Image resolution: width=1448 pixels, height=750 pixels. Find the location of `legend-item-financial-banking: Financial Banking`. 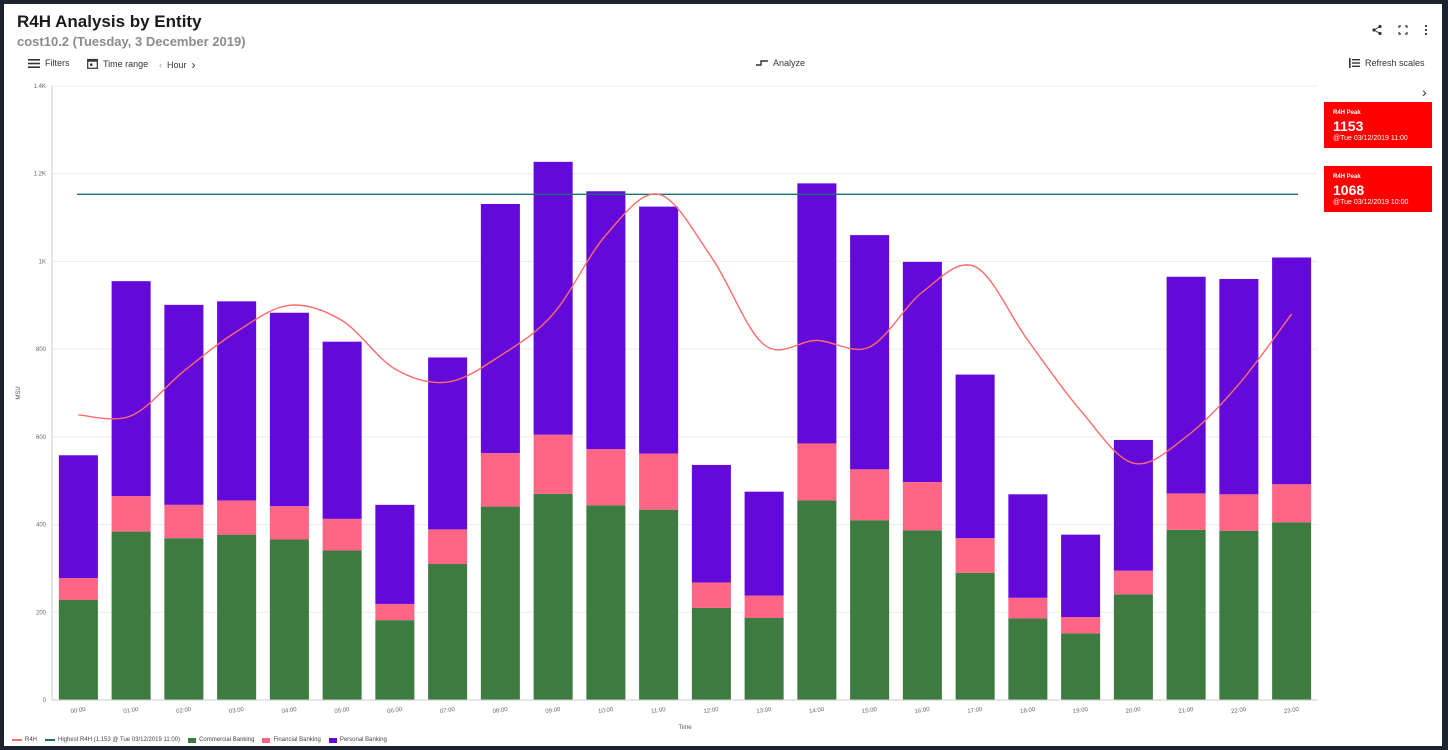

legend-item-financial-banking: Financial Banking is located at coordinates (291, 740).